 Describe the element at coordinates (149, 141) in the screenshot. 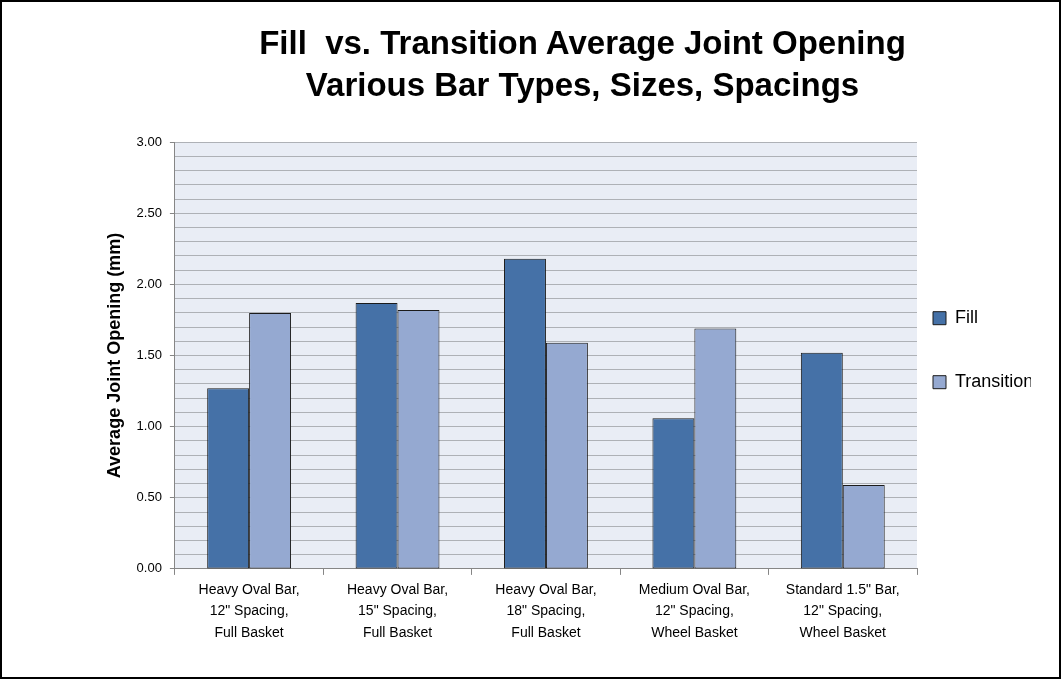

I see `y-tick-label: 3.00` at that location.